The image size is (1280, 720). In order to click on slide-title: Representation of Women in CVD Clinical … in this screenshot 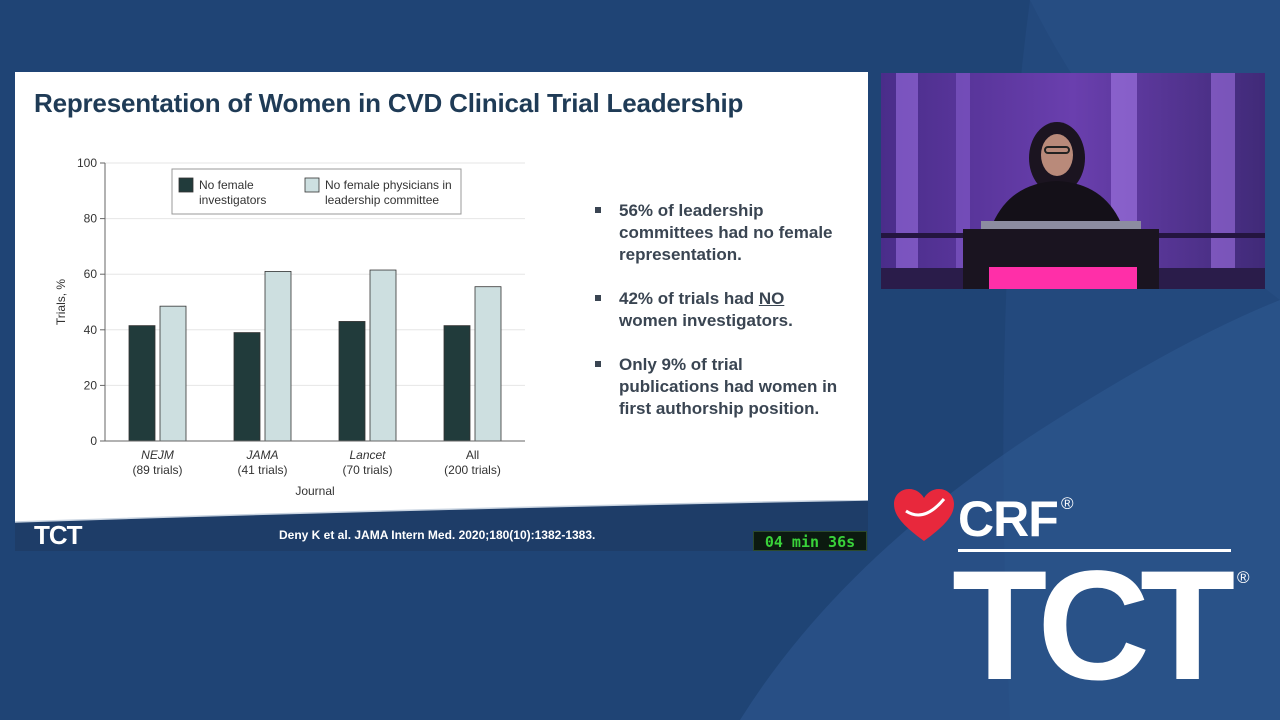, I will do `click(389, 103)`.